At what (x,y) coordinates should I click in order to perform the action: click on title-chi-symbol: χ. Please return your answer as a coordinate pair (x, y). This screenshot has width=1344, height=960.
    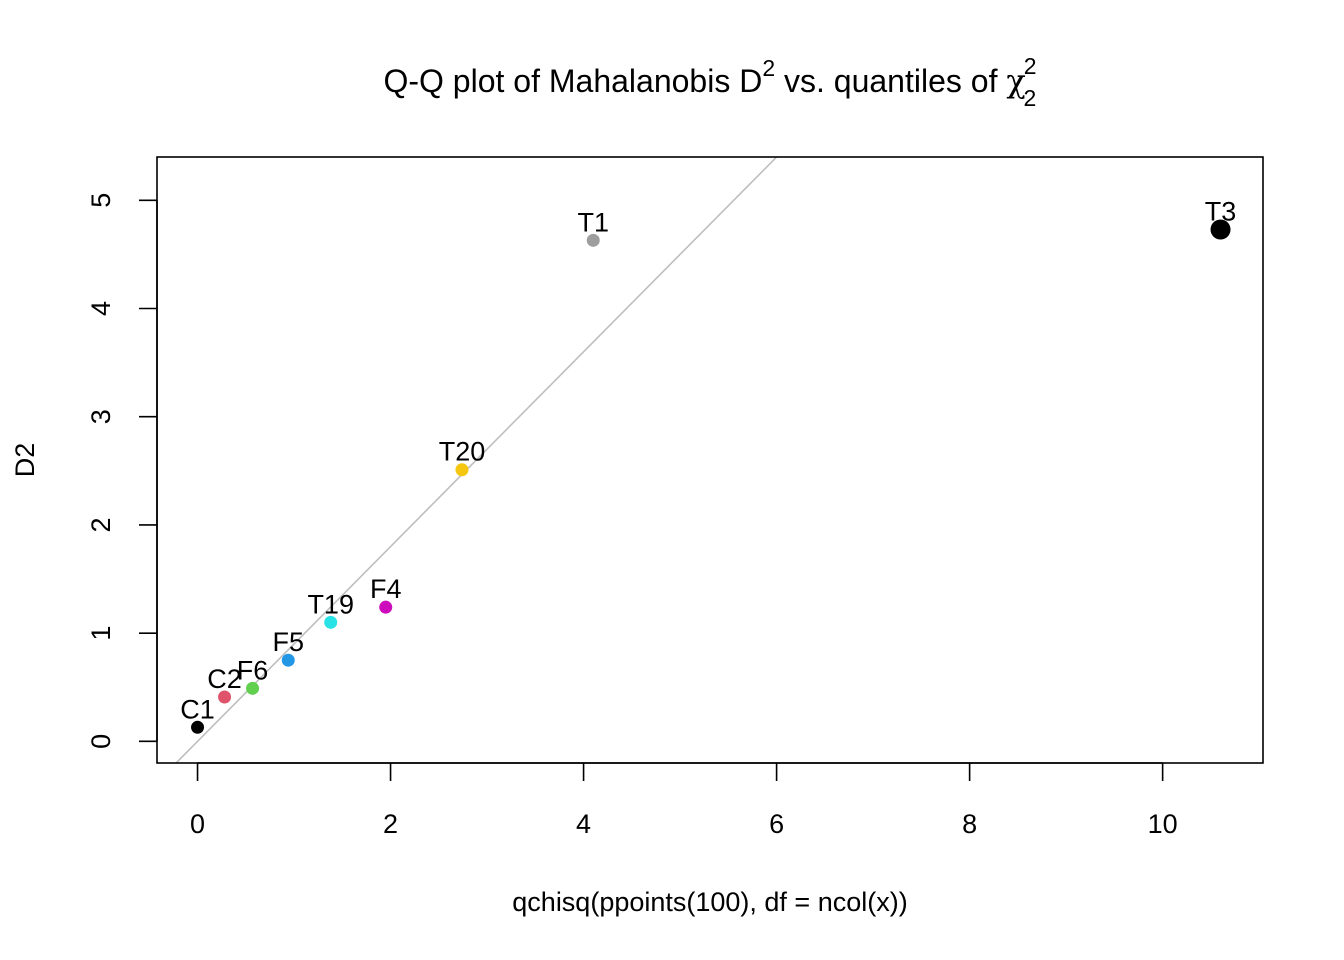
    Looking at the image, I should click on (1015, 81).